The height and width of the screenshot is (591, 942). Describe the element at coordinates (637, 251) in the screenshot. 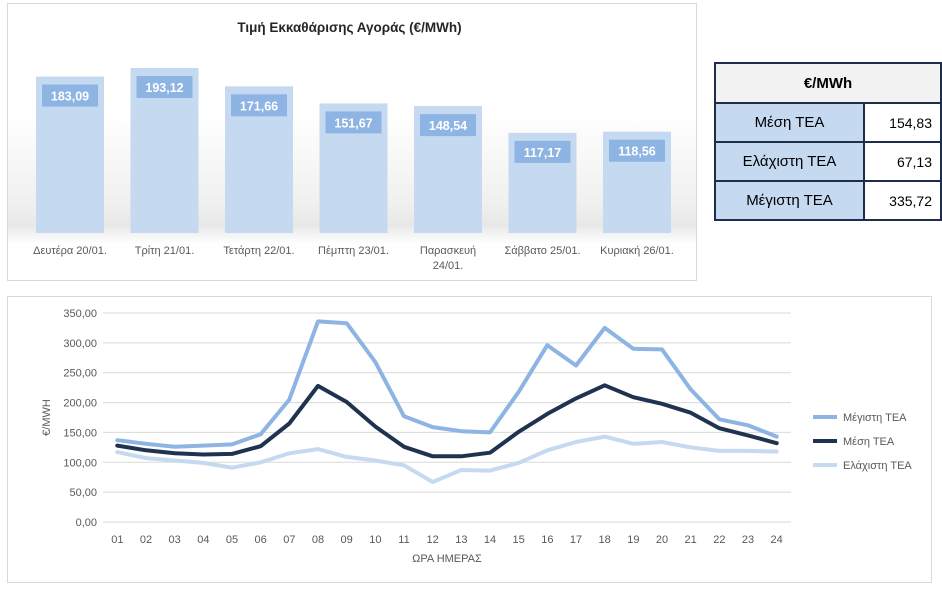

I see `category-label: Κυριακή 26/01.` at that location.